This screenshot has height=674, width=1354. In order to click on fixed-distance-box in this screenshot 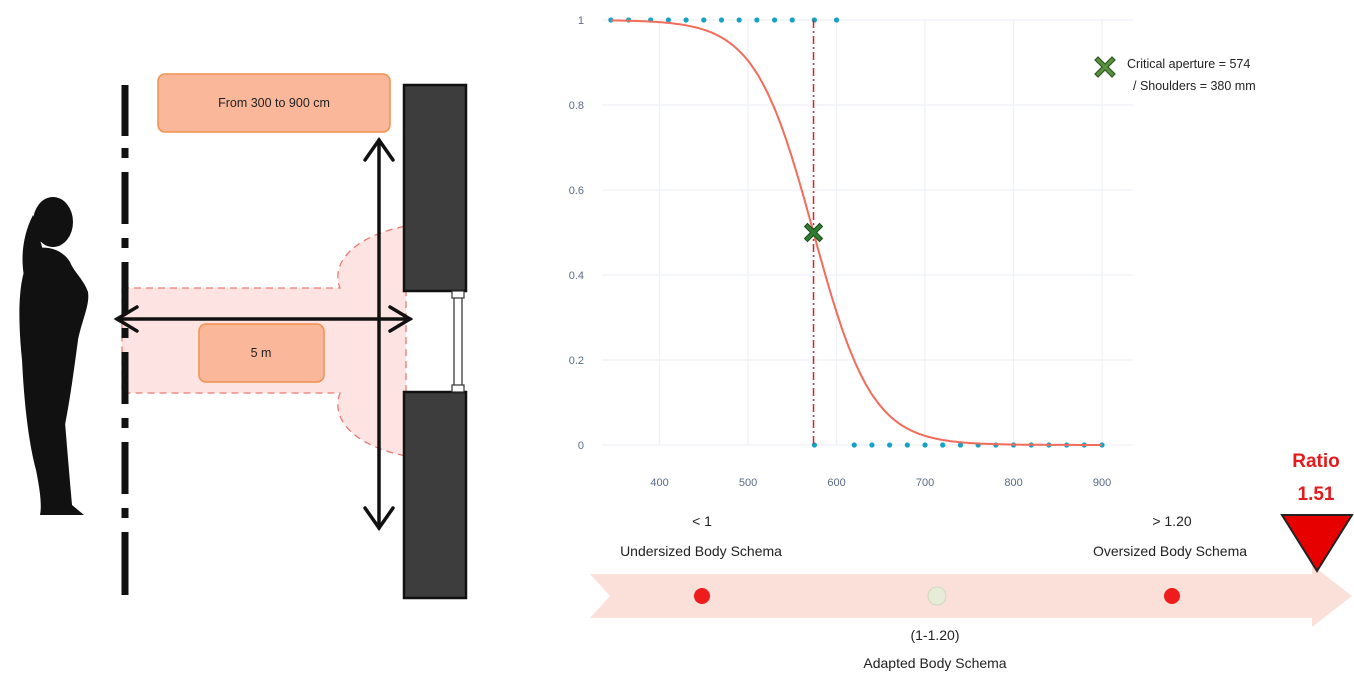, I will do `click(261, 353)`.